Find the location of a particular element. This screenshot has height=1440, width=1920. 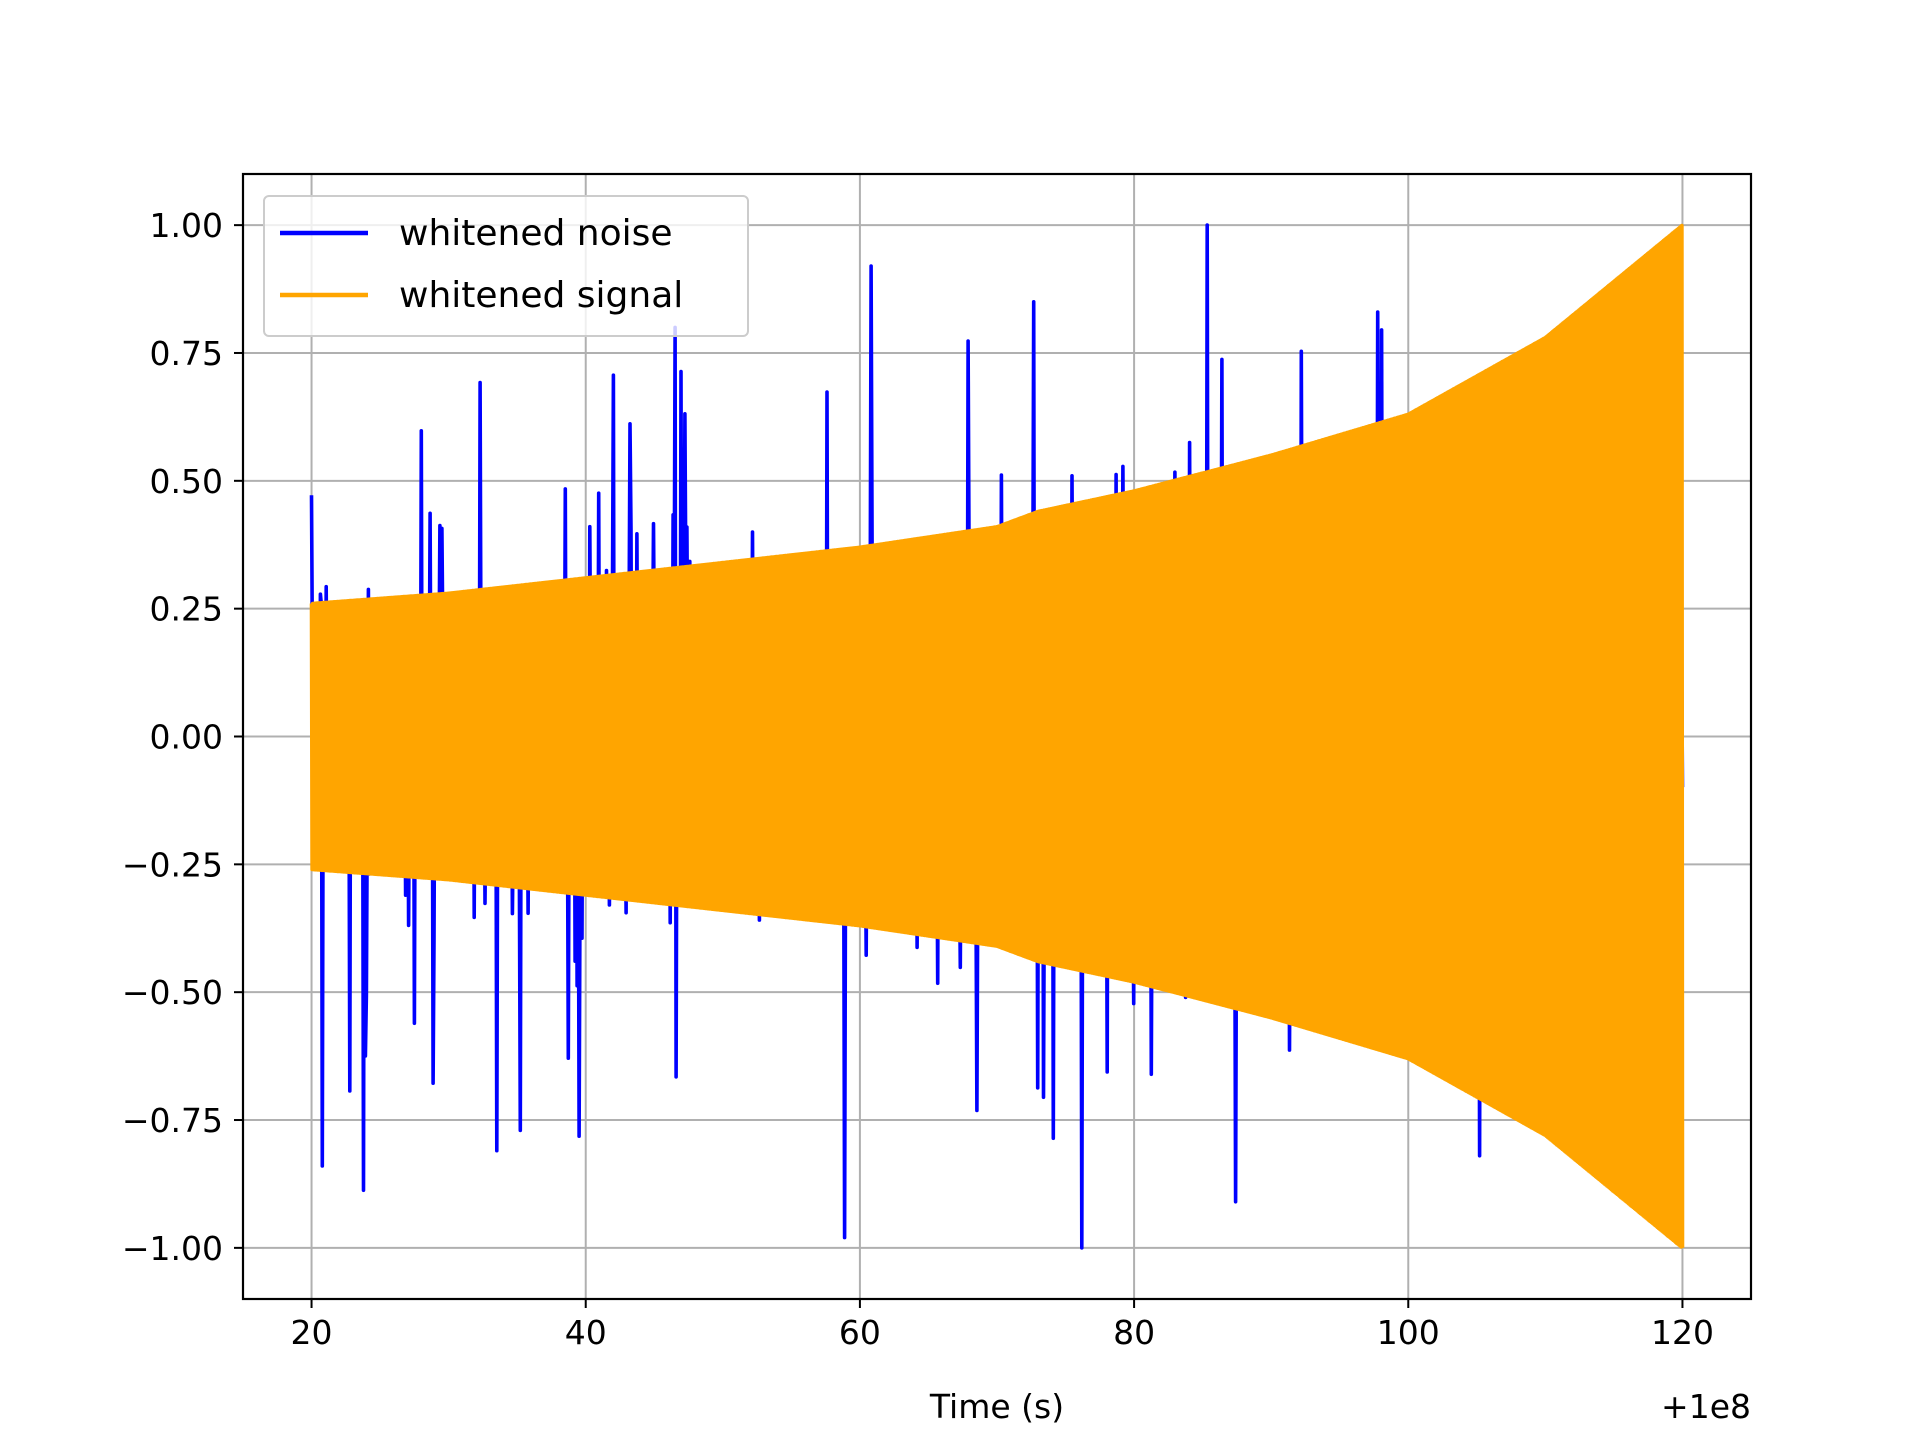

y-tick-label: −0.50 is located at coordinates (172, 992).